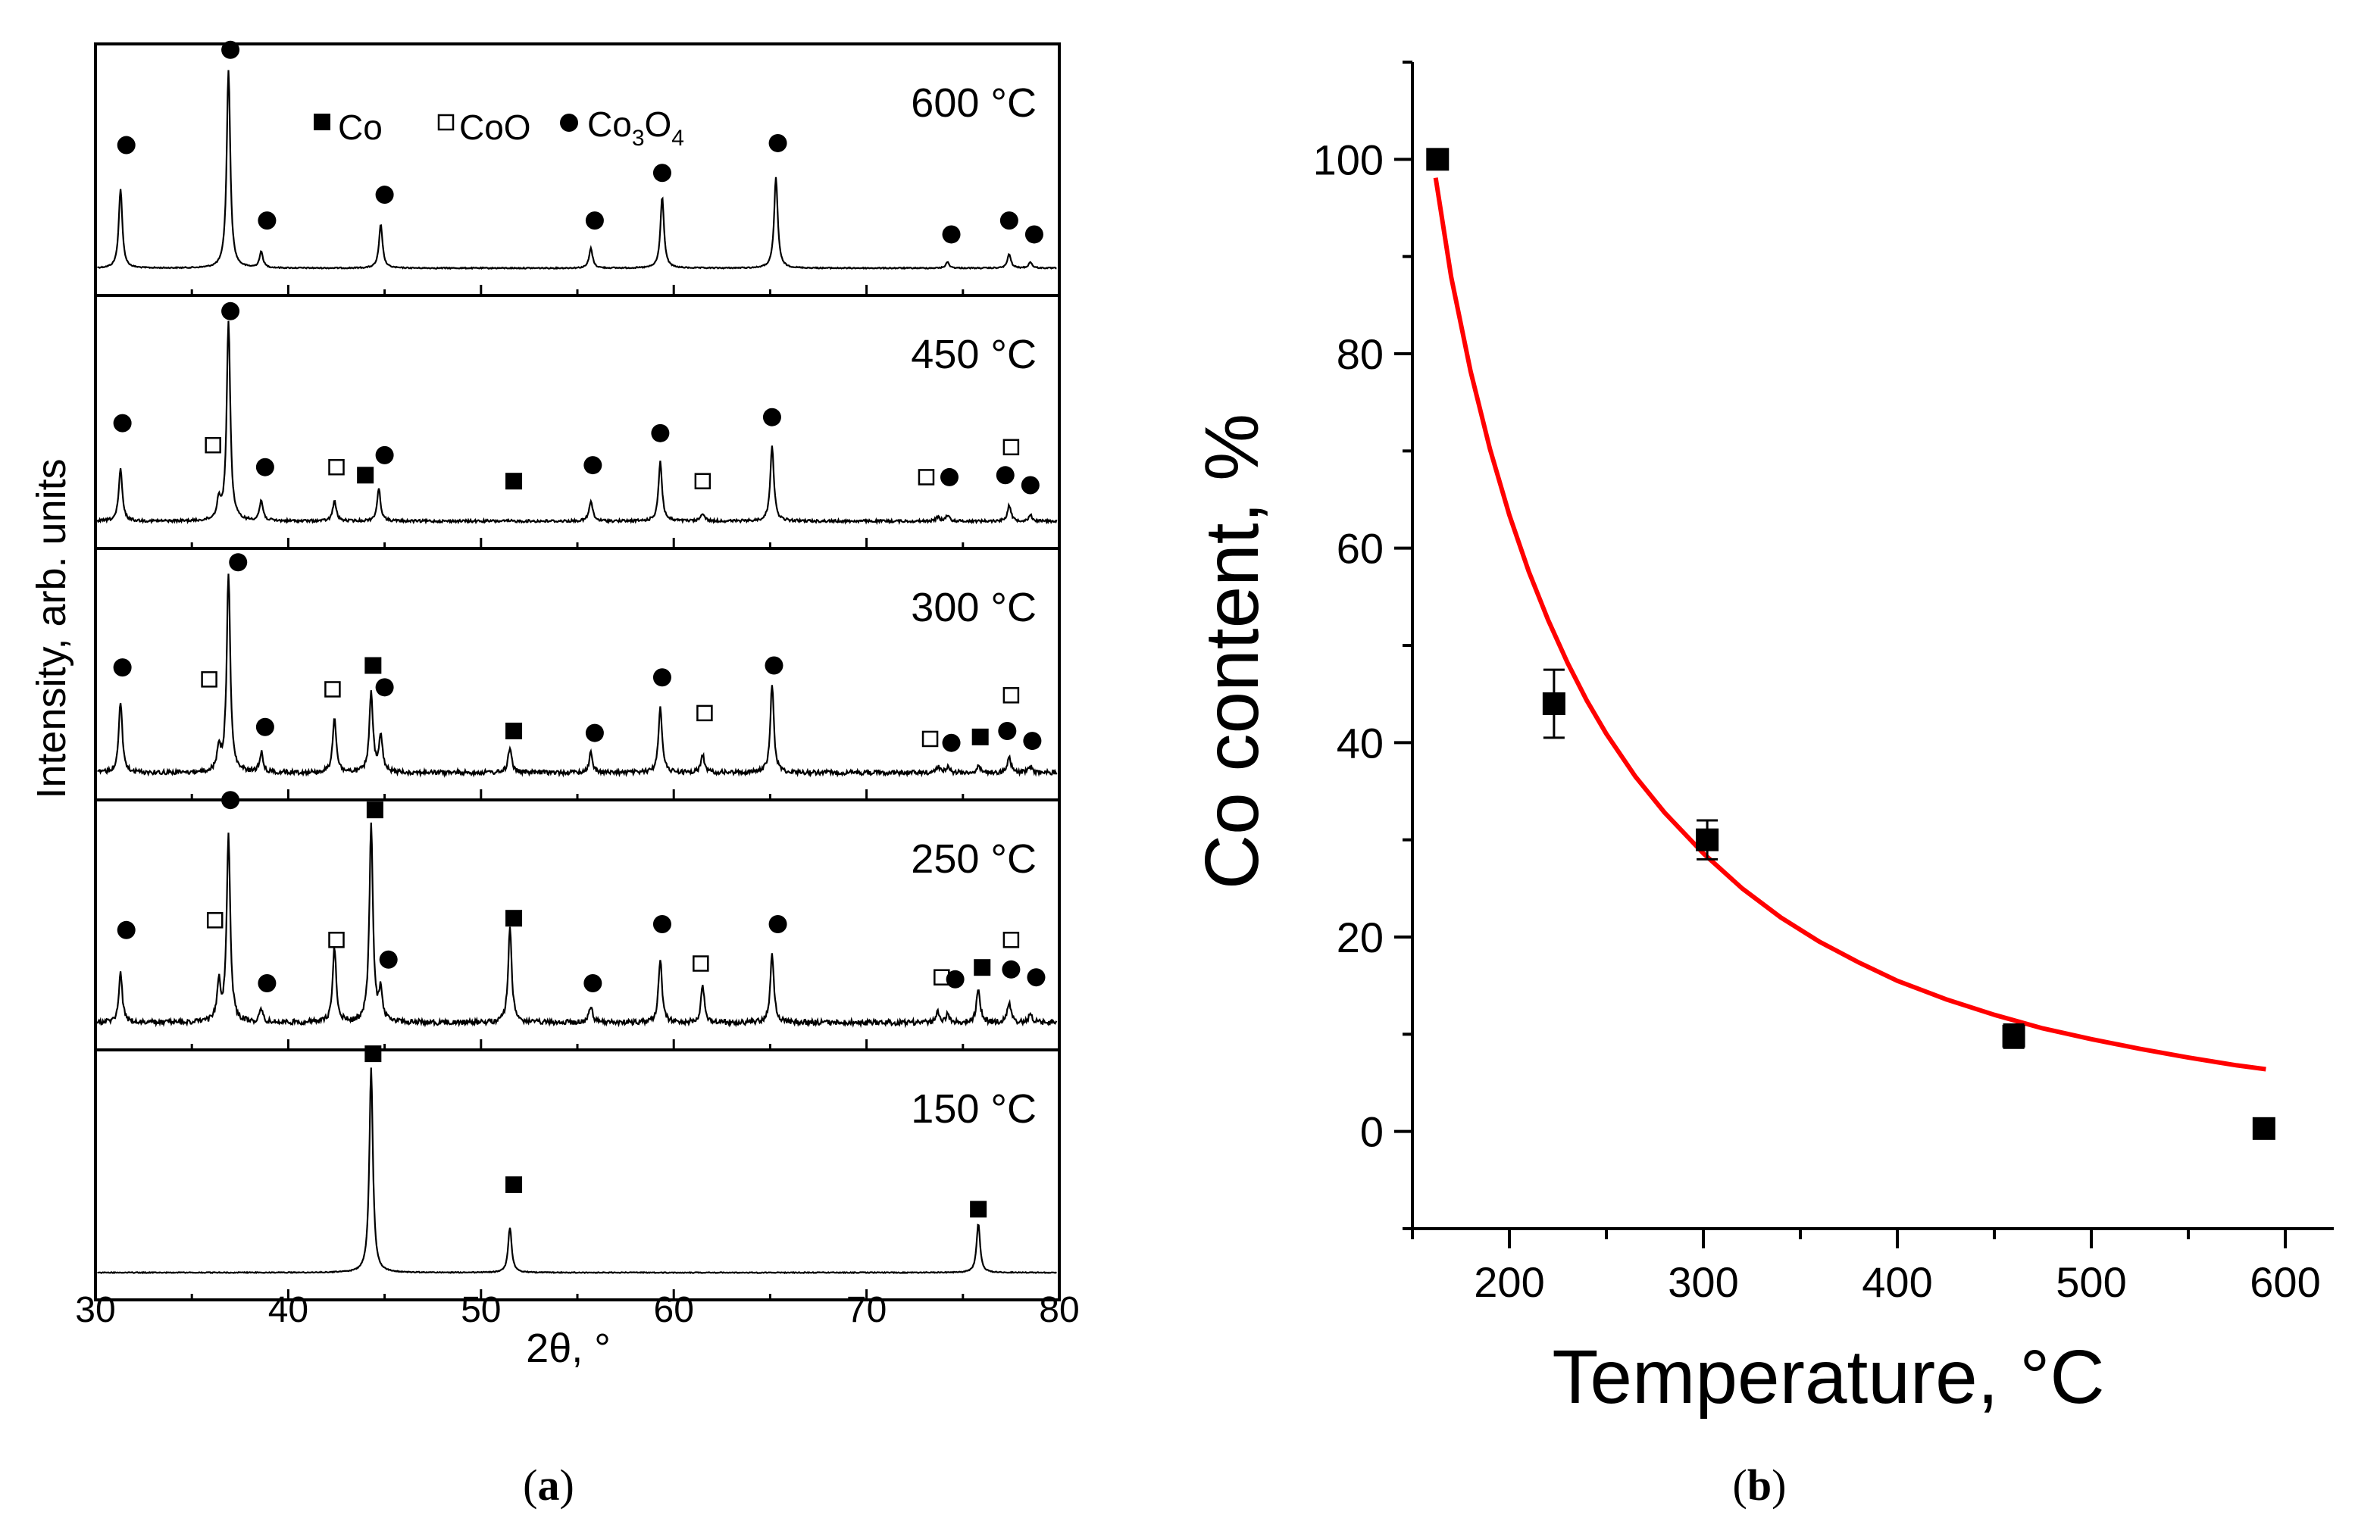  What do you see at coordinates (481, 1310) in the screenshot?
I see `chart-a-xtick-label: 50` at bounding box center [481, 1310].